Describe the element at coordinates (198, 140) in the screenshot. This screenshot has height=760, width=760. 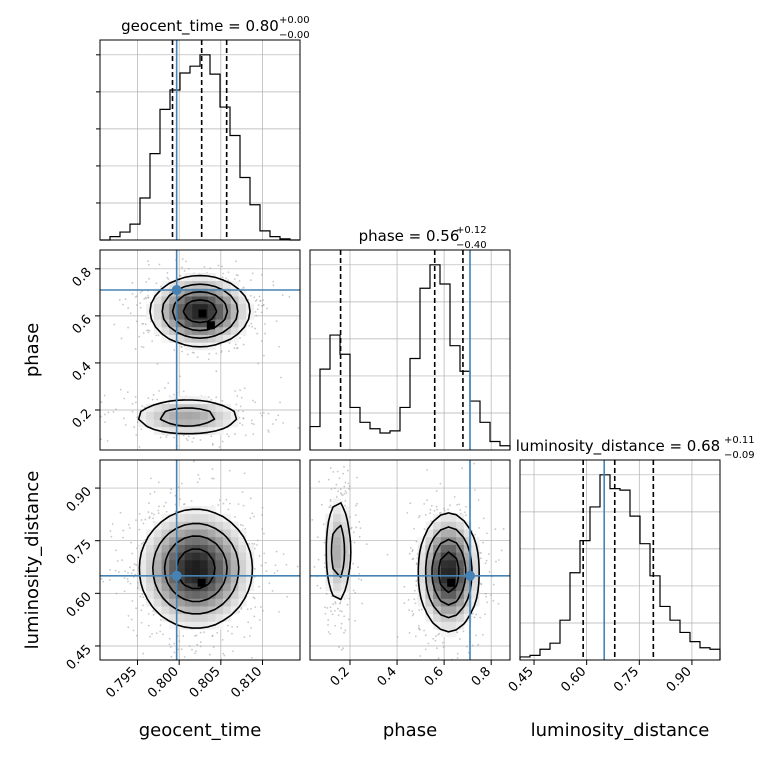
I see `histogram-panel-geocent_time` at that location.